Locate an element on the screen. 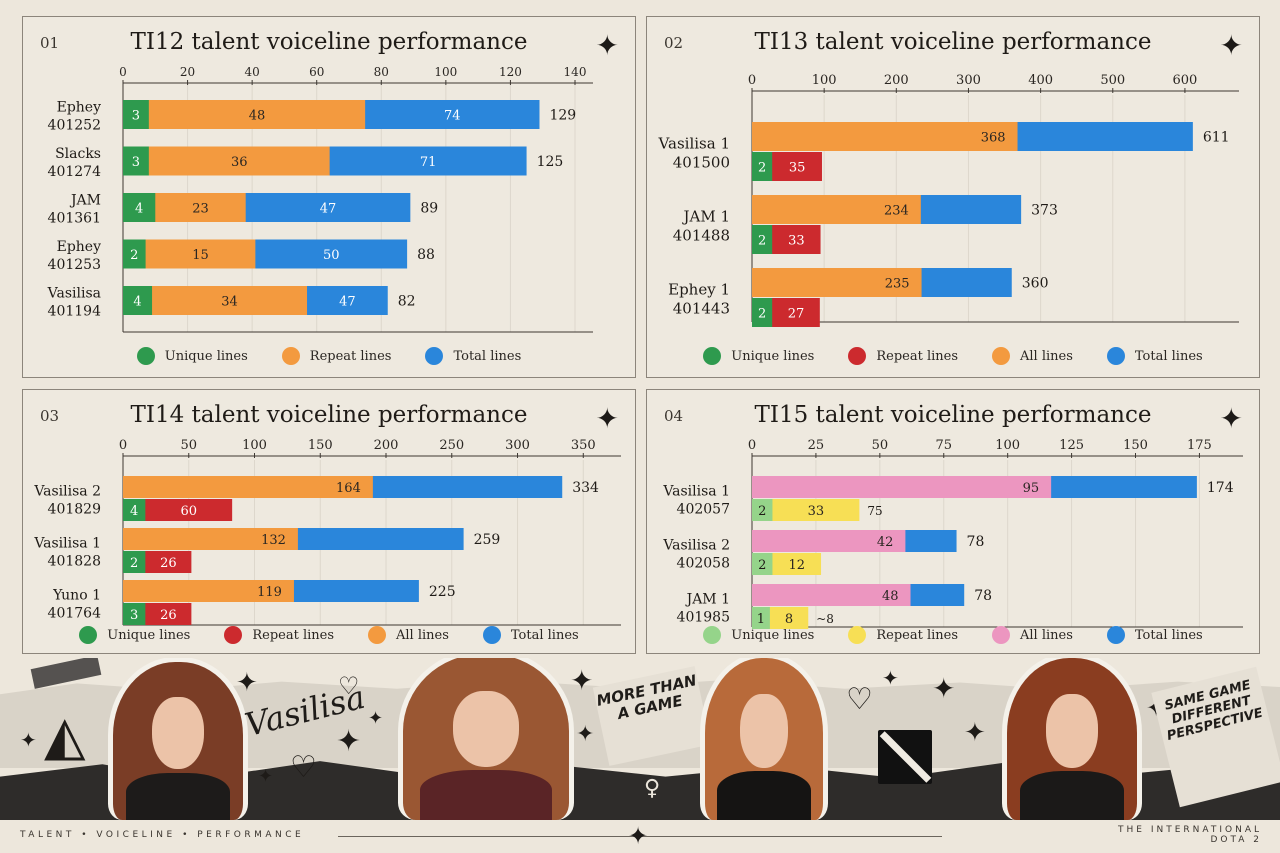 Image resolution: width=1280 pixels, height=853 pixels. panel-number: 02 is located at coordinates (674, 43).